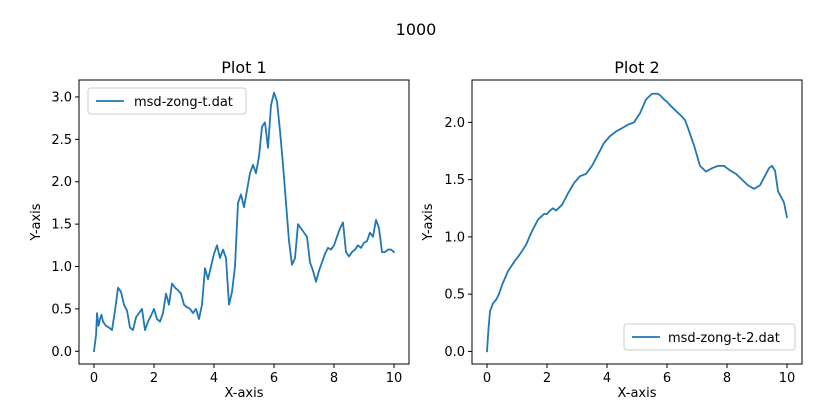 The width and height of the screenshot is (822, 407). What do you see at coordinates (667, 378) in the screenshot?
I see `plot-2-xtick-label: 6` at bounding box center [667, 378].